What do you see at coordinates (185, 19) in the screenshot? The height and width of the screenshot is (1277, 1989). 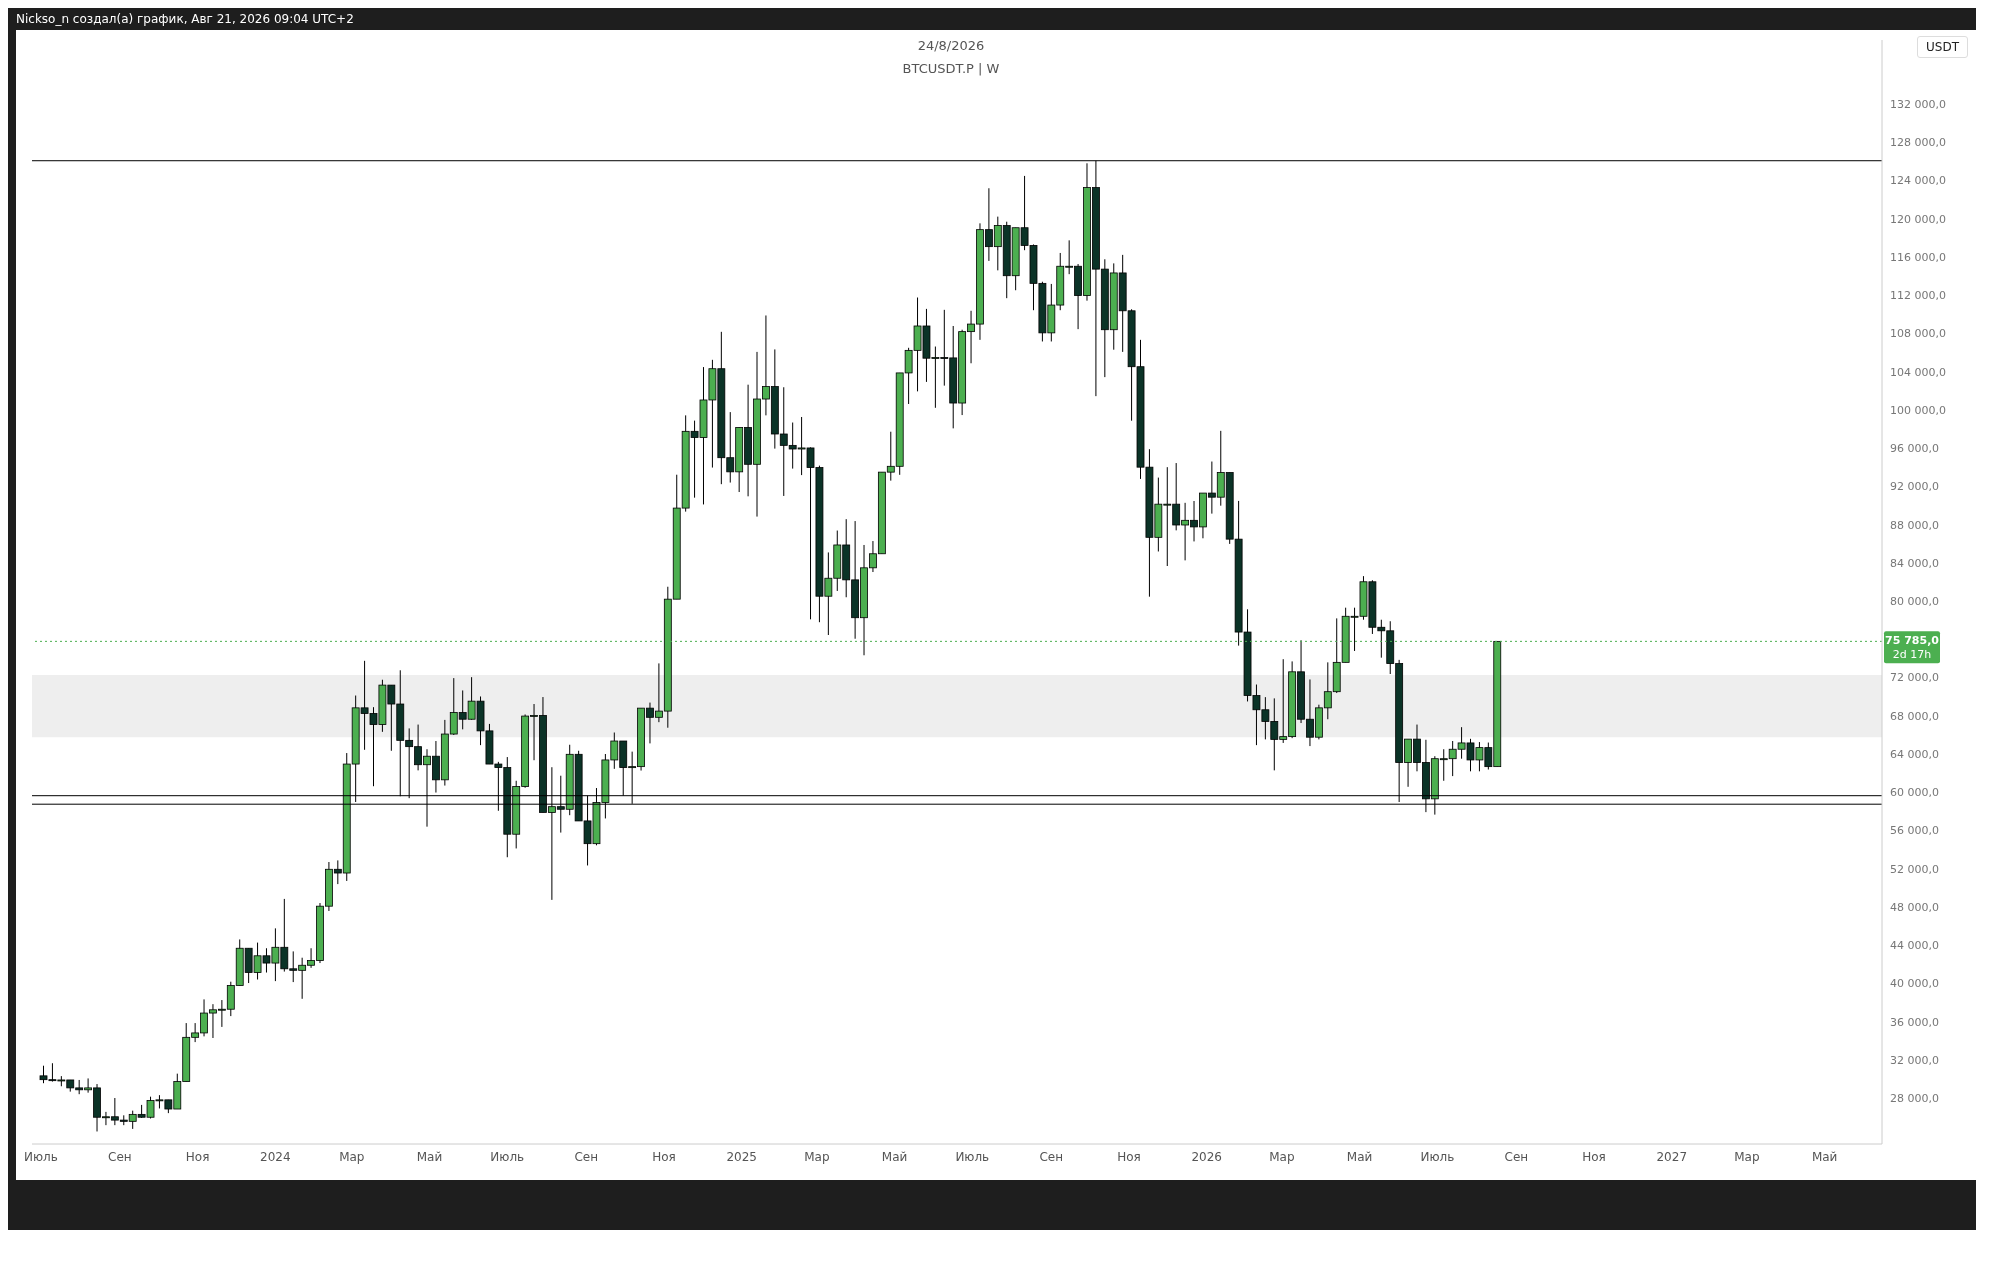 I see `text: Nickso_n создал(а) график, Авг 21, 2026 09:04 UTC+2` at bounding box center [185, 19].